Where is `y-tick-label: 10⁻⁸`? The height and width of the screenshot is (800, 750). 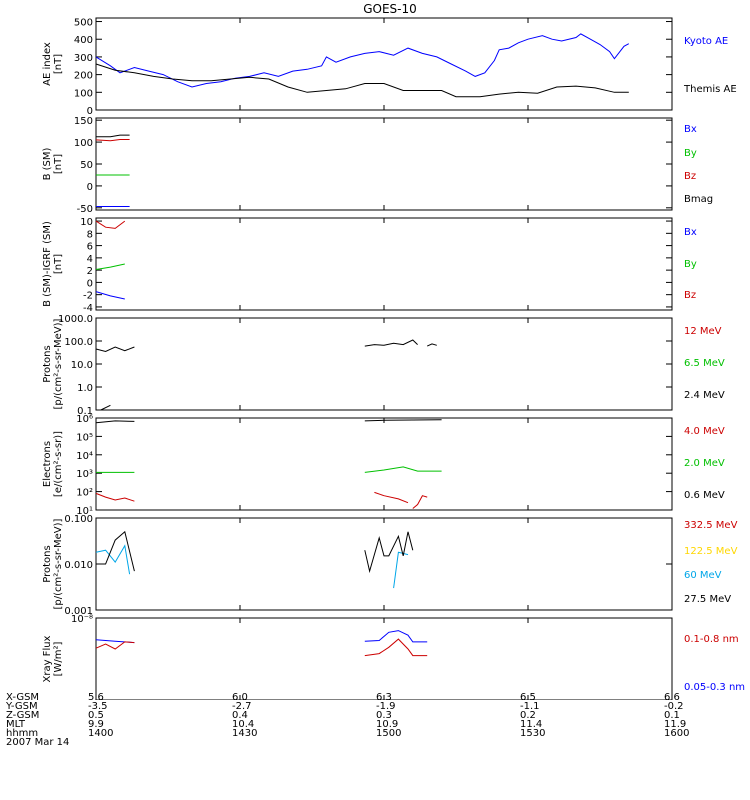 y-tick-label: 10⁻⁸ is located at coordinates (82, 619).